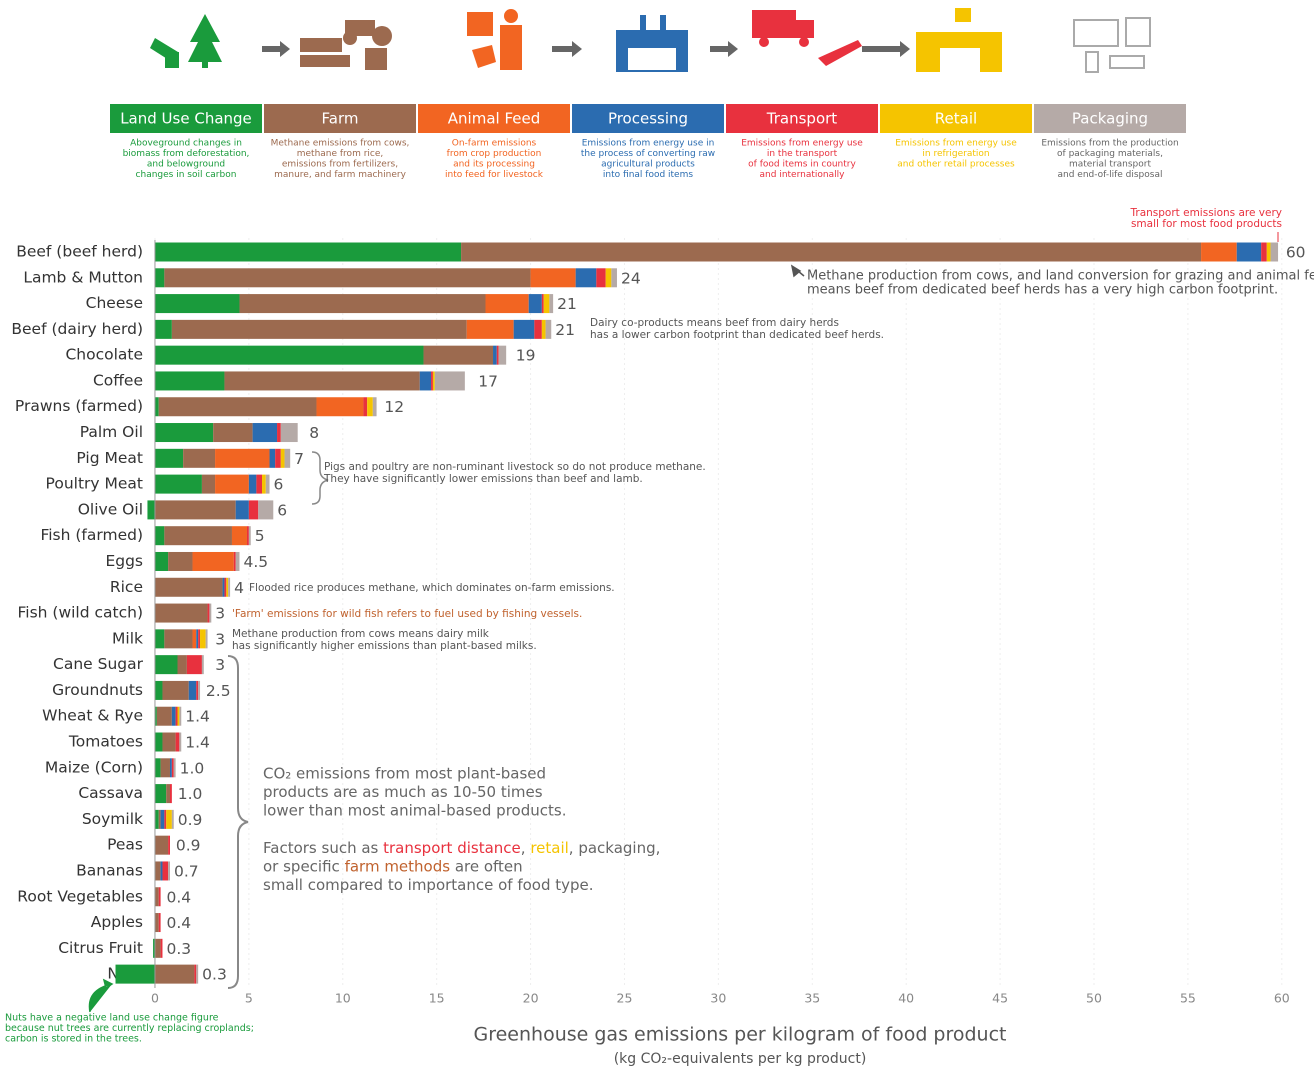 Image resolution: width=1314 pixels, height=1079 pixels. What do you see at coordinates (956, 165) in the screenshot?
I see `stage-note: and other retail processes` at bounding box center [956, 165].